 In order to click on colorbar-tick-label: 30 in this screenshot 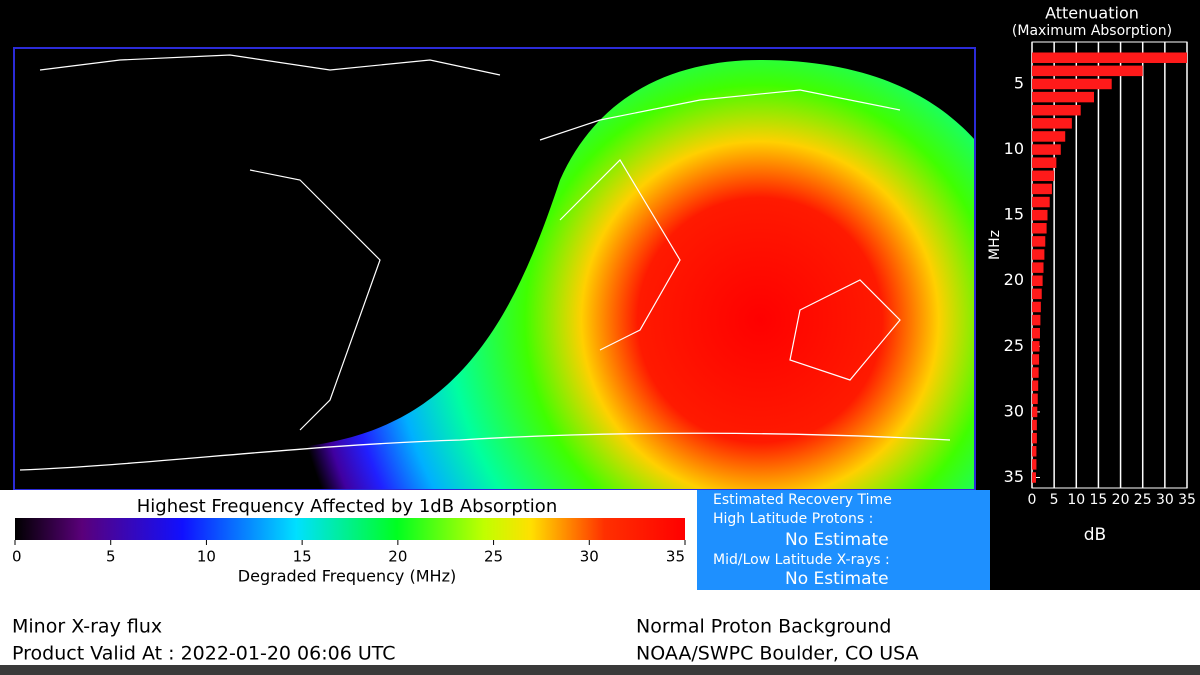, I will do `click(589, 557)`.